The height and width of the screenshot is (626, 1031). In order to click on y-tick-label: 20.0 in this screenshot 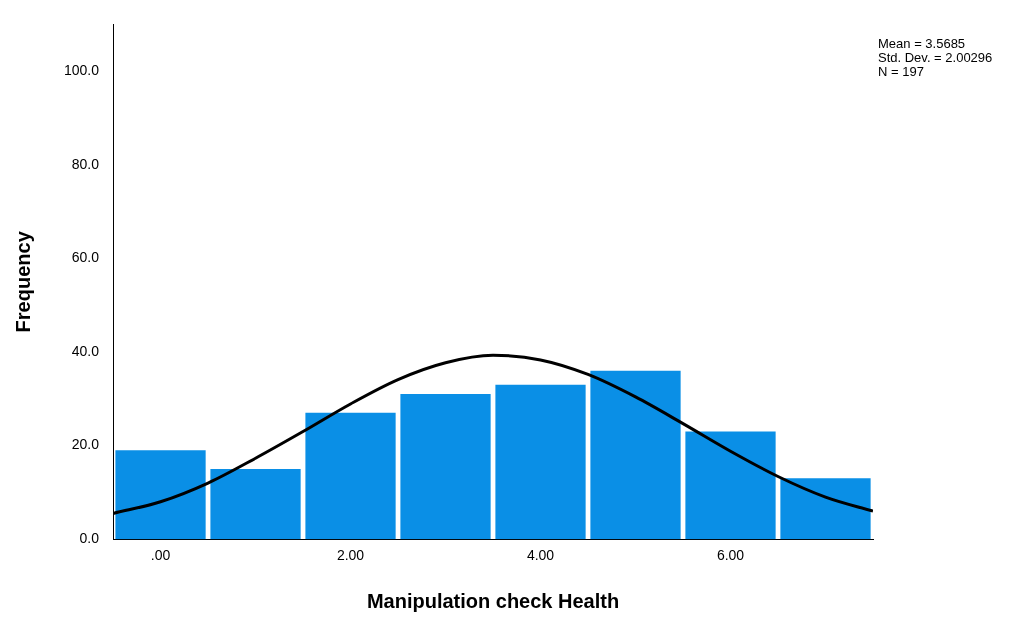, I will do `click(85, 444)`.